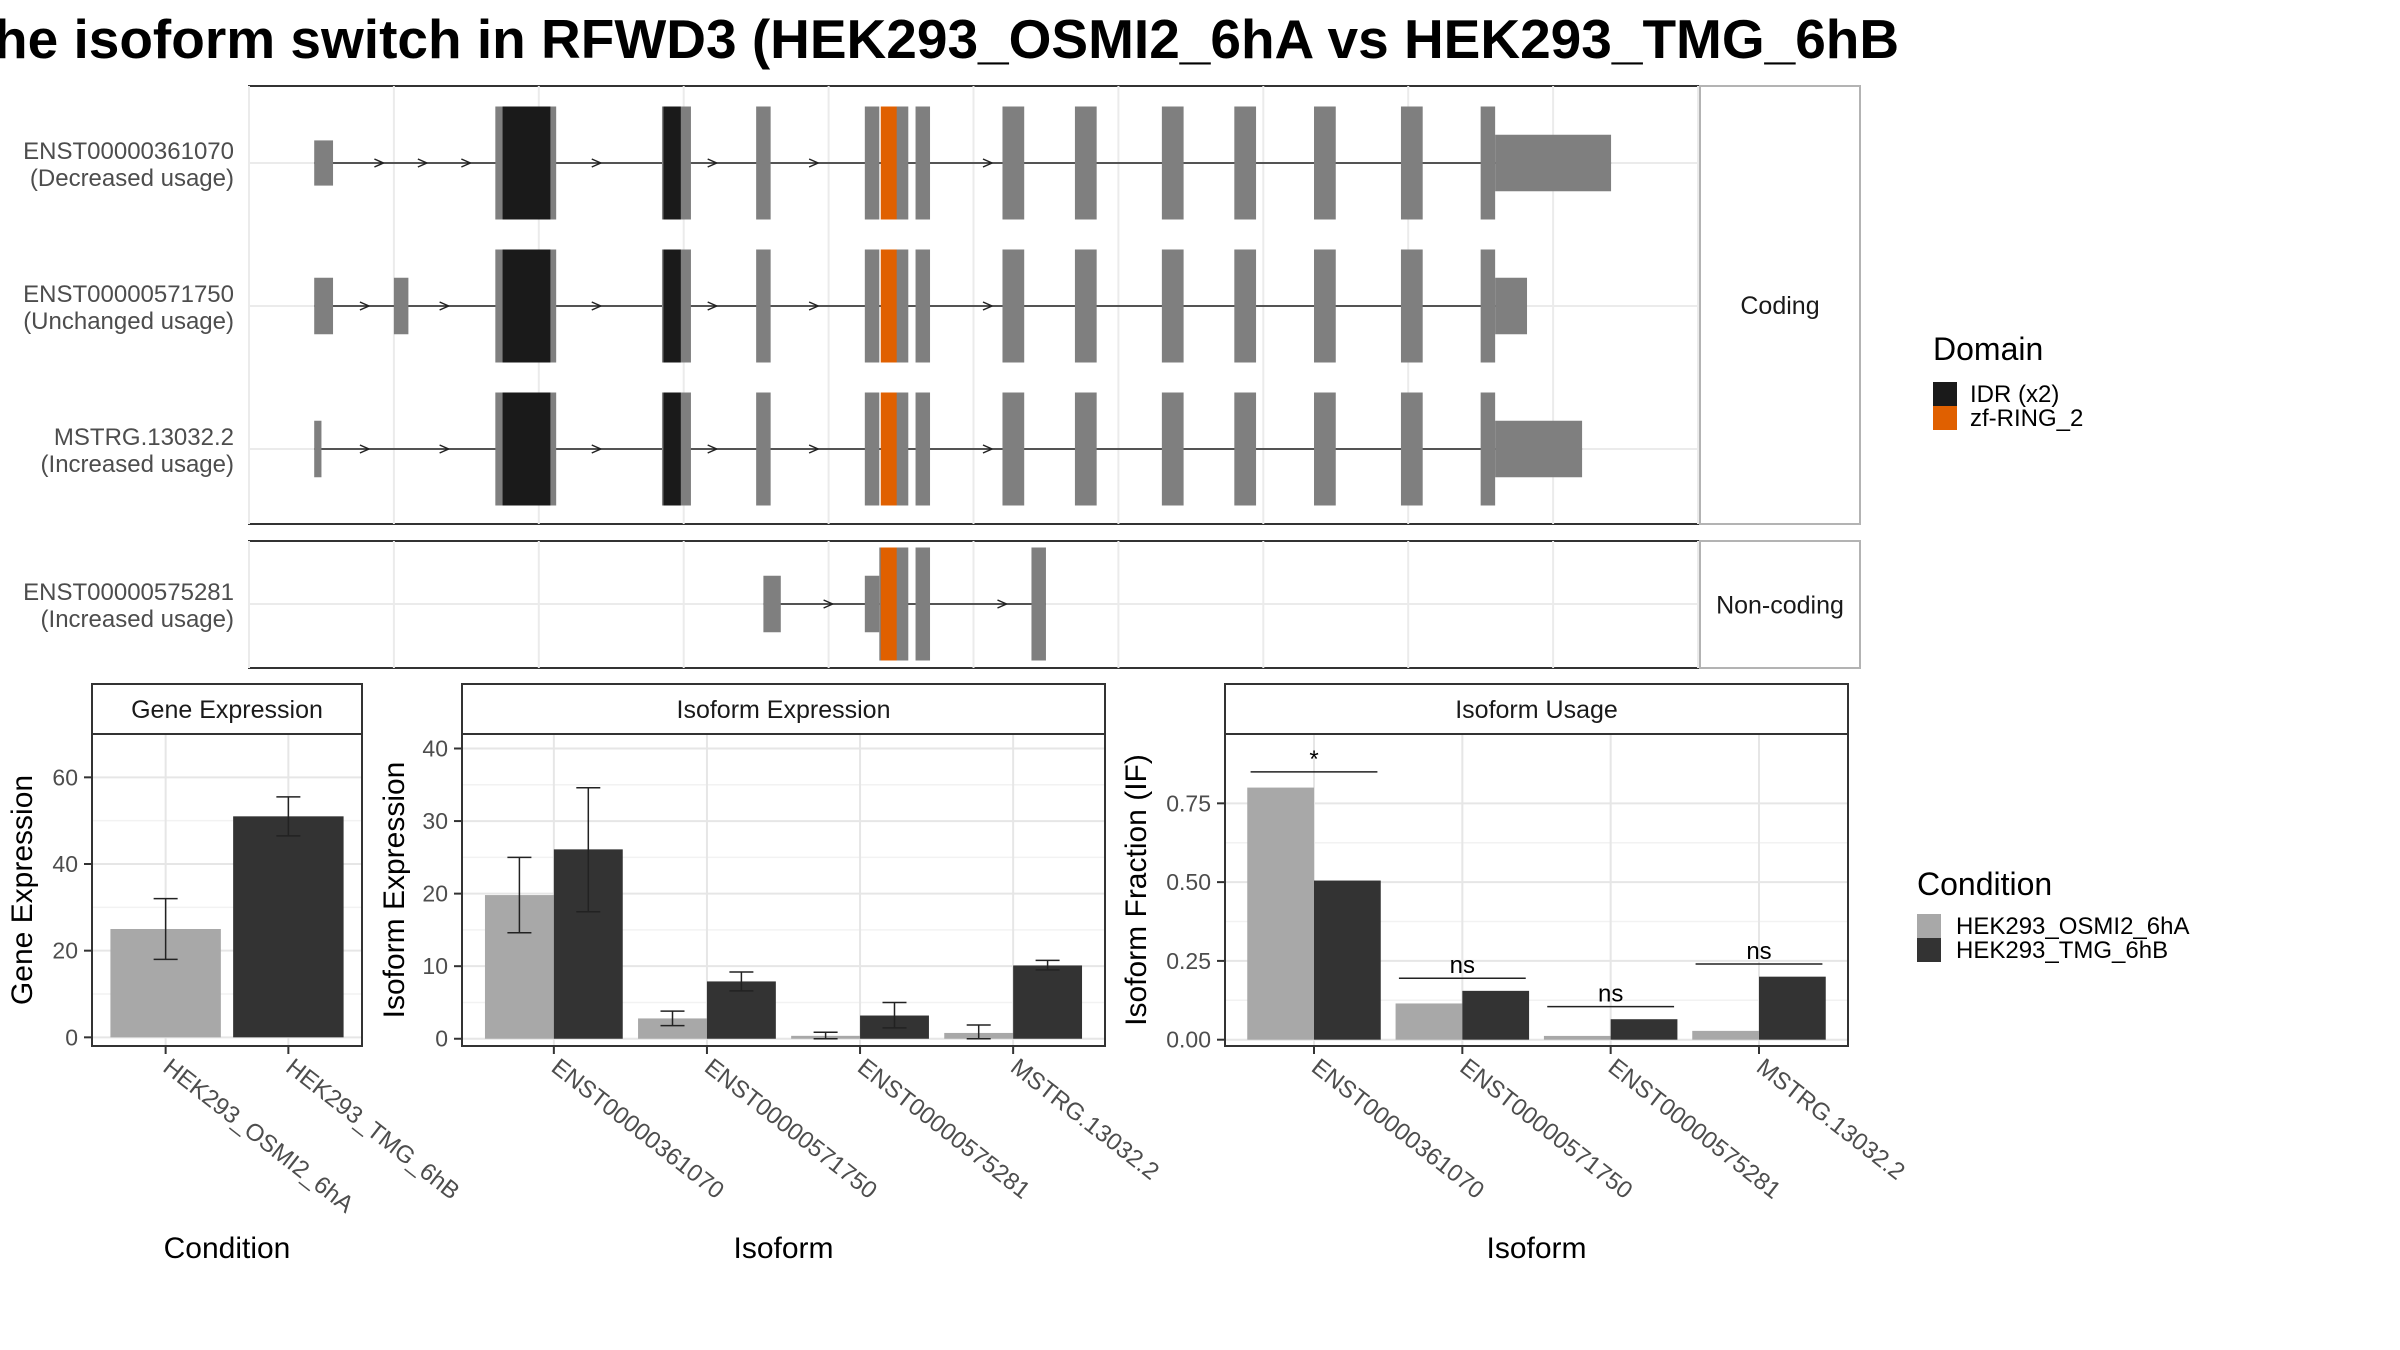 This screenshot has width=2400, height=1350. Describe the element at coordinates (65, 864) in the screenshot. I see `y-tick-label: 40` at that location.